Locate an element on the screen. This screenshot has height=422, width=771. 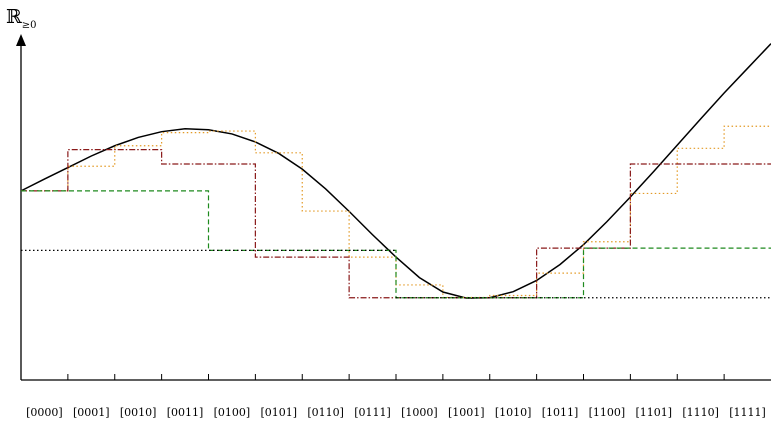
x-tick-label: [0110] is located at coordinates (325, 412).